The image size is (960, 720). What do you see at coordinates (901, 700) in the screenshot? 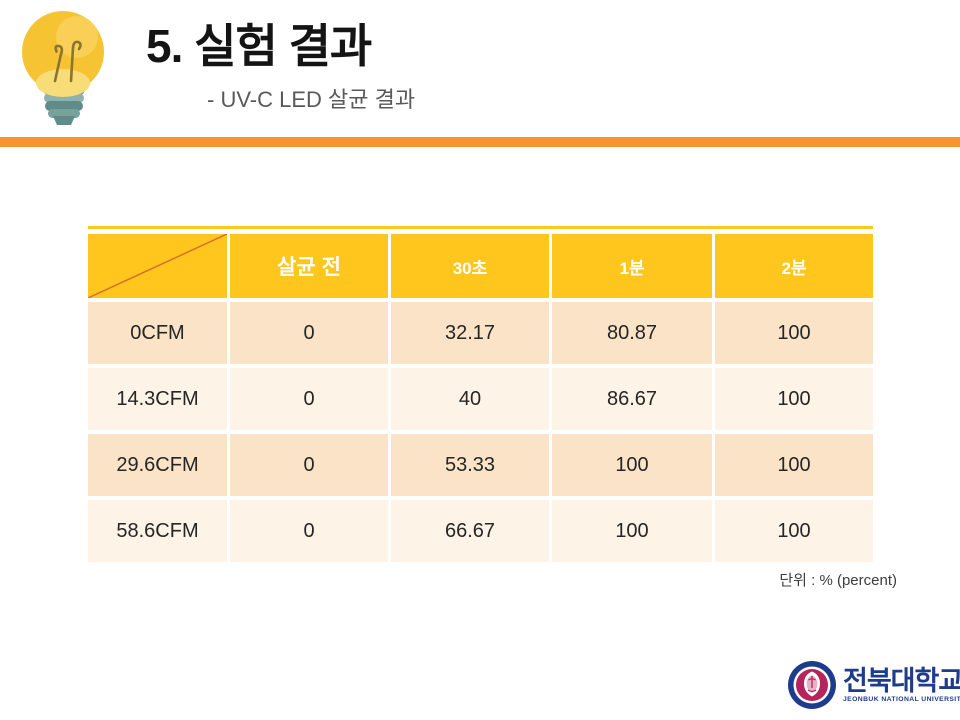
I see `university-name-en: JEONBUK NATIONAL UNIVERSITY` at bounding box center [901, 700].